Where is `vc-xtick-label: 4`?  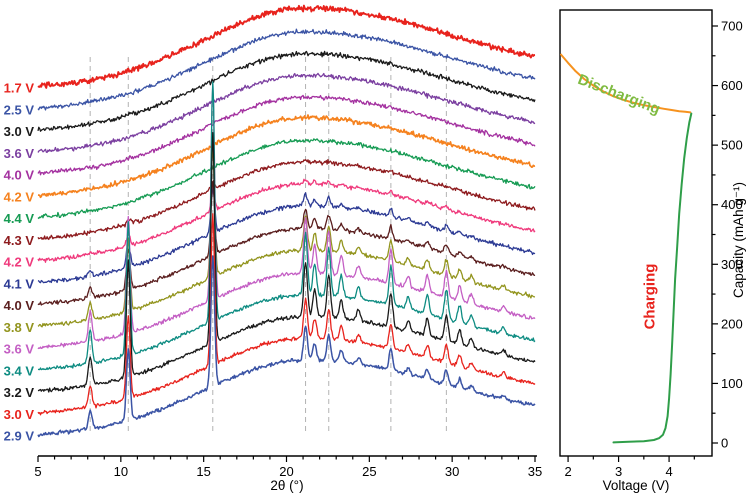 vc-xtick-label: 4 is located at coordinates (668, 471).